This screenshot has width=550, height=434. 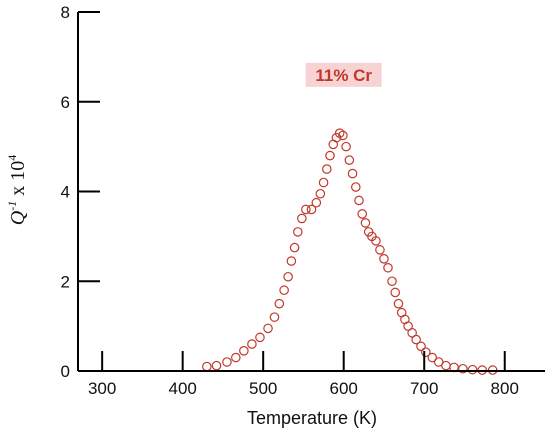 What do you see at coordinates (80, 192) in the screenshot?
I see `y-ticks: 0 2 4 6 8` at bounding box center [80, 192].